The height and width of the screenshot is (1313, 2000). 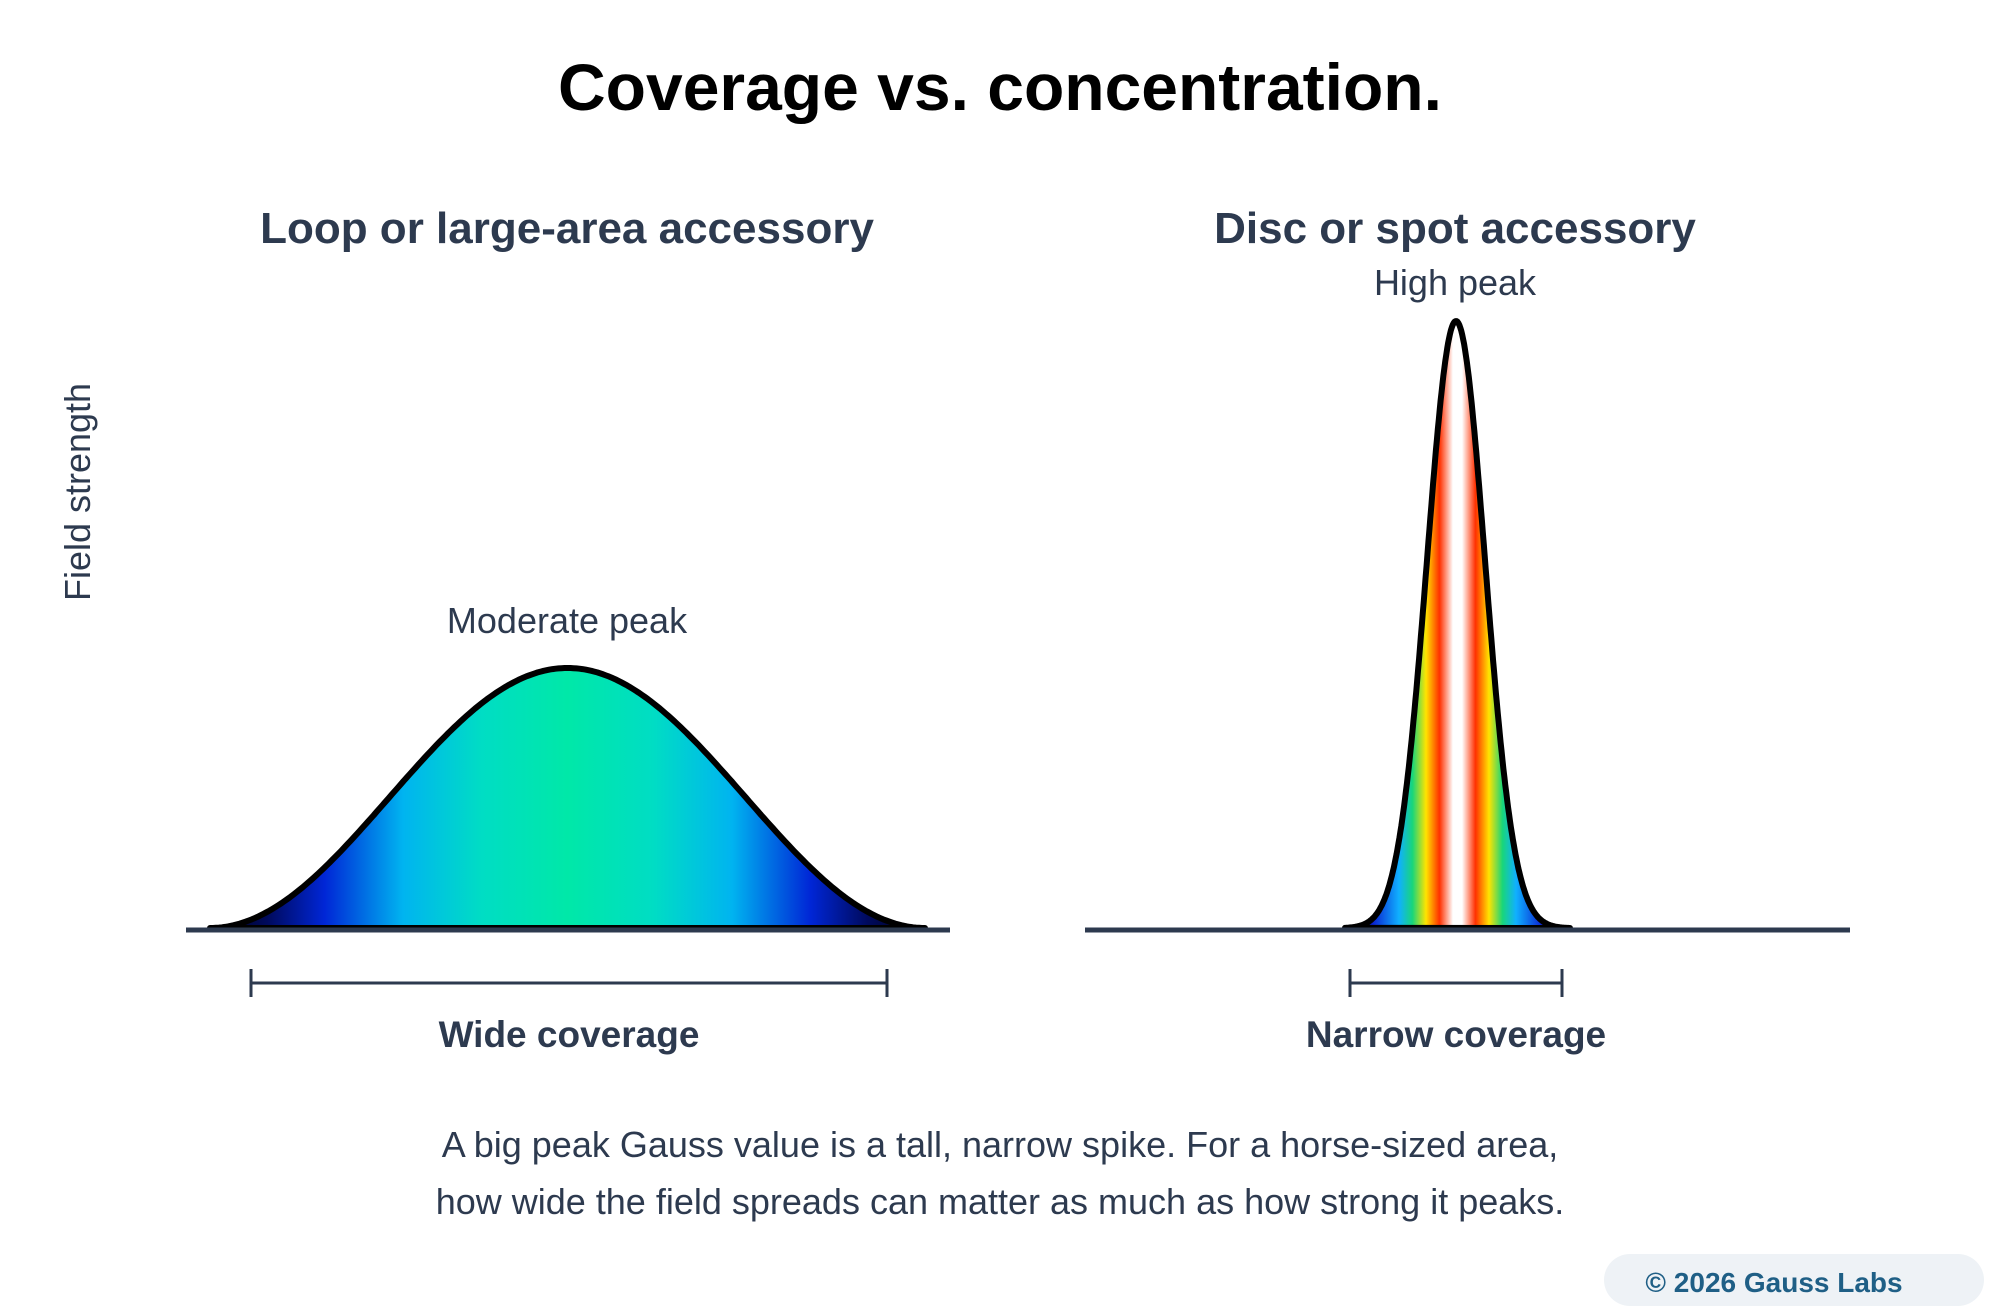 What do you see at coordinates (1455, 228) in the screenshot?
I see `panel-spot-title: Disc or spot accessory` at bounding box center [1455, 228].